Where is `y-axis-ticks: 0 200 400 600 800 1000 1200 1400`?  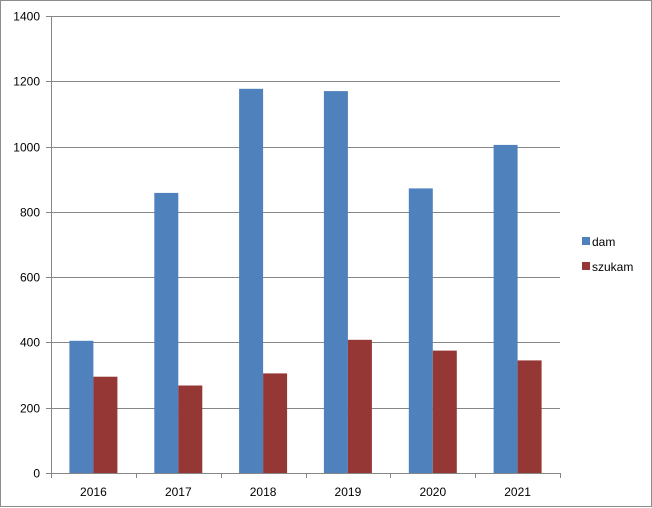 y-axis-ticks: 0 200 400 600 800 1000 1200 1400 is located at coordinates (32, 245).